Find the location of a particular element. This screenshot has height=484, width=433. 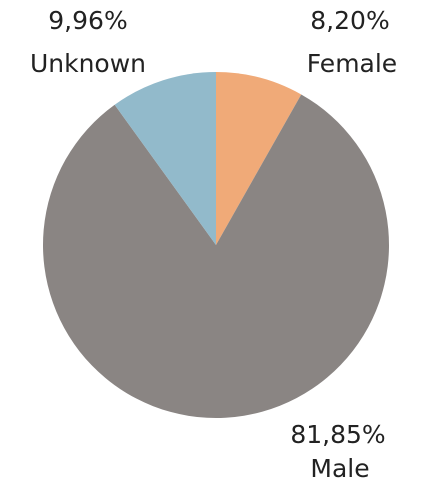

category-label: Female is located at coordinates (352, 63).